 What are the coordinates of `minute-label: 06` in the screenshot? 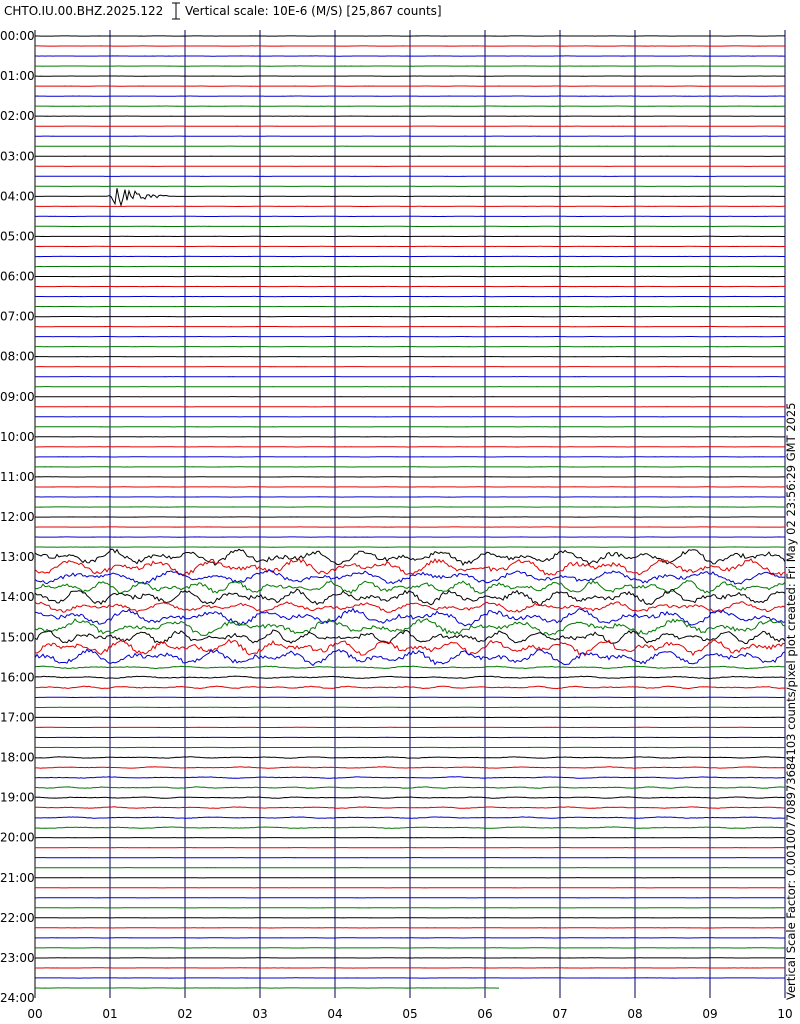 It's located at (484, 1014).